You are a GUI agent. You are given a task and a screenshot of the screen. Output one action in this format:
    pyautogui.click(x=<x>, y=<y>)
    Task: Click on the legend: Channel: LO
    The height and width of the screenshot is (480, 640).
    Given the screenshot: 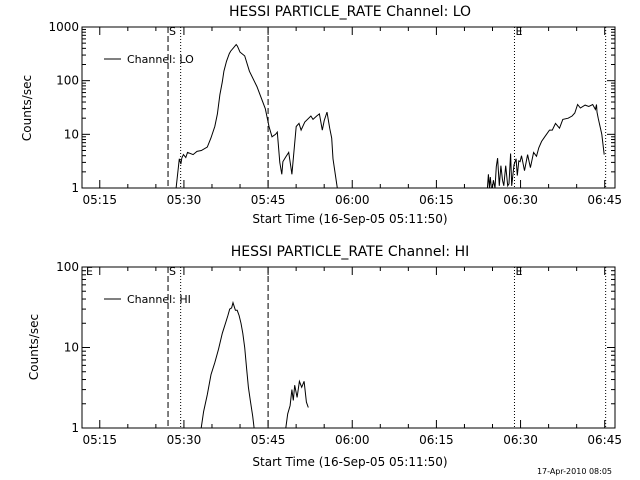 What is the action you would take?
    pyautogui.click(x=149, y=59)
    